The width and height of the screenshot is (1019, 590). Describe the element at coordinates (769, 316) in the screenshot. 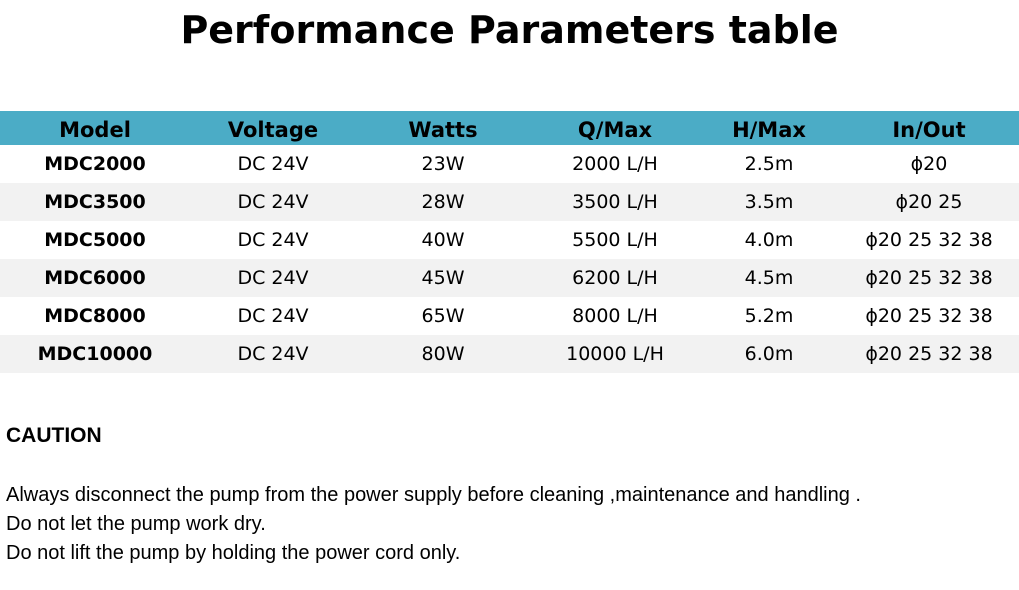

I see `table-cell: 5.2m` at that location.